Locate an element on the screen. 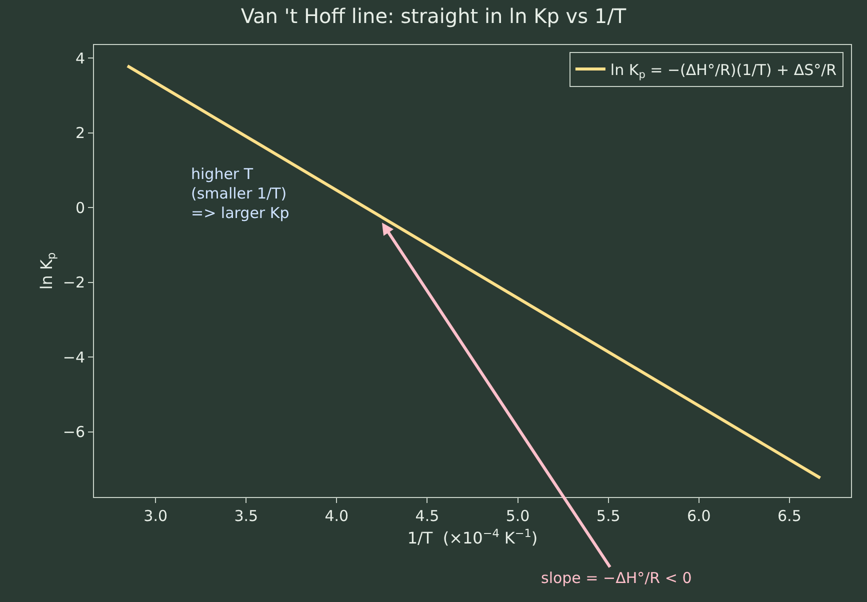 The image size is (867, 602). y-tick-label: −2 is located at coordinates (73, 283).